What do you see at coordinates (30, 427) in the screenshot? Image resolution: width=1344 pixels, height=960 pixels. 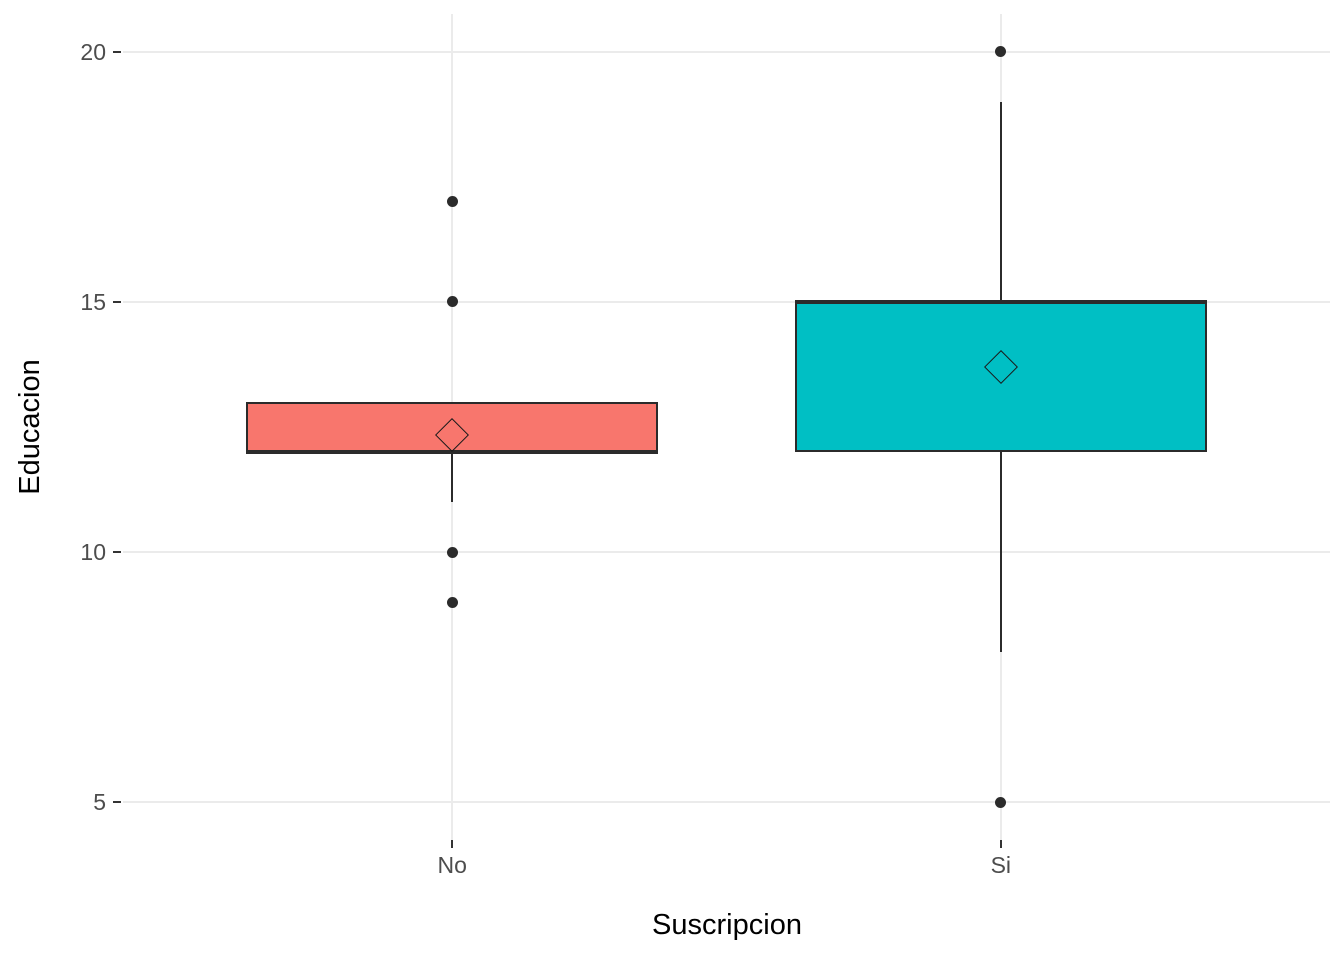 I see `y-axis-title: Educacion` at bounding box center [30, 427].